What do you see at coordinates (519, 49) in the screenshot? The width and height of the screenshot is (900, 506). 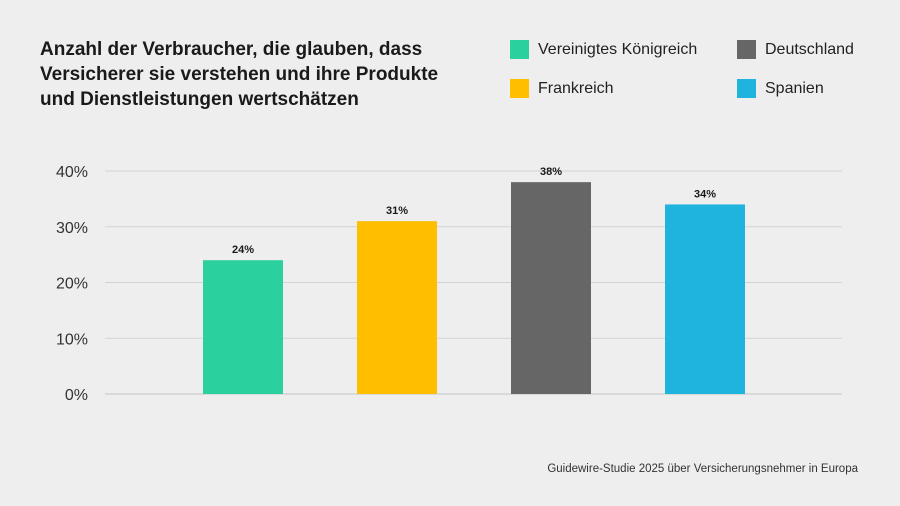 I see `legend-swatch-vereinigtes-koenigreich` at bounding box center [519, 49].